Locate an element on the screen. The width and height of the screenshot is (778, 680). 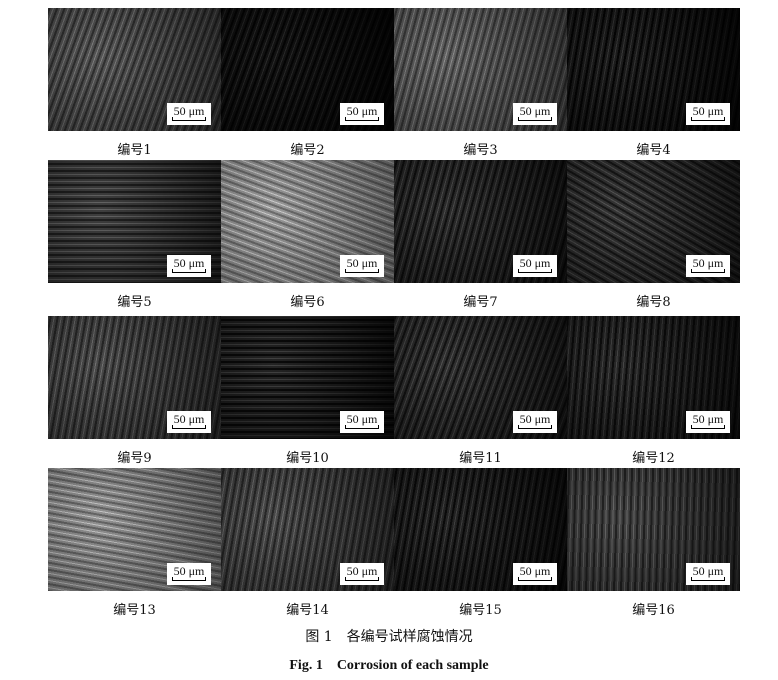
panel-label: 编号8 is located at coordinates (653, 302).